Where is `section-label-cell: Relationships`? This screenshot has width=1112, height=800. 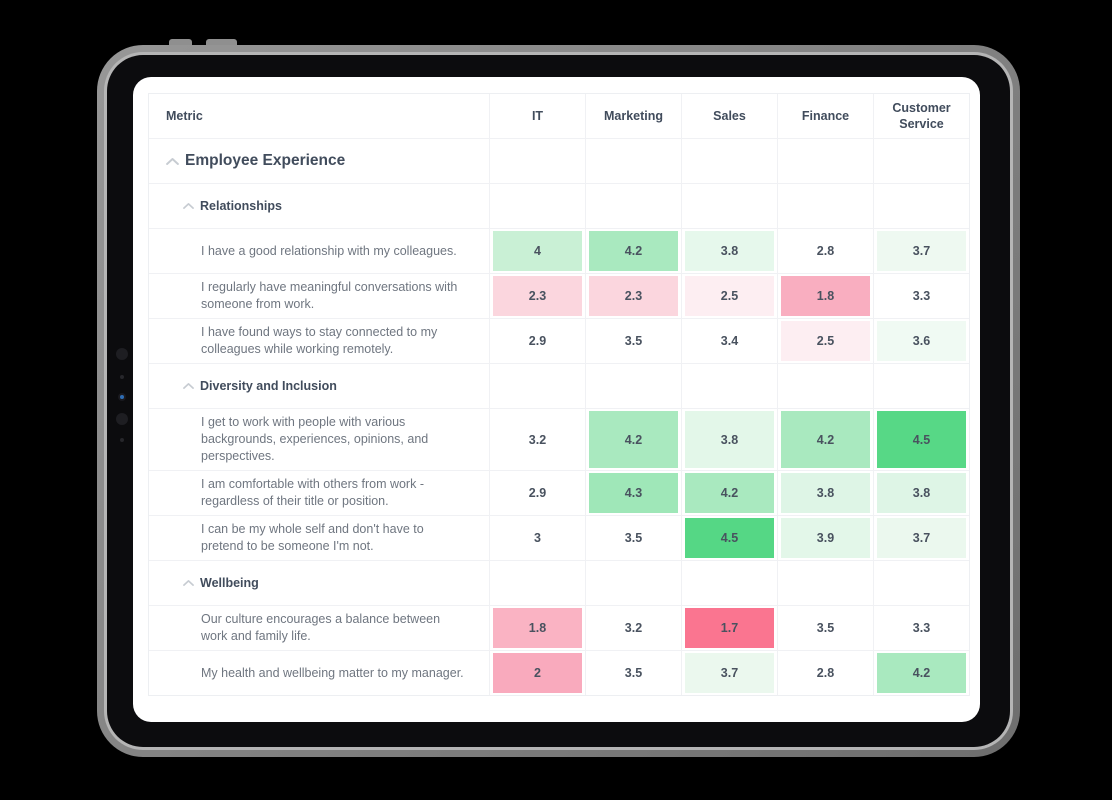 section-label-cell: Relationships is located at coordinates (319, 206).